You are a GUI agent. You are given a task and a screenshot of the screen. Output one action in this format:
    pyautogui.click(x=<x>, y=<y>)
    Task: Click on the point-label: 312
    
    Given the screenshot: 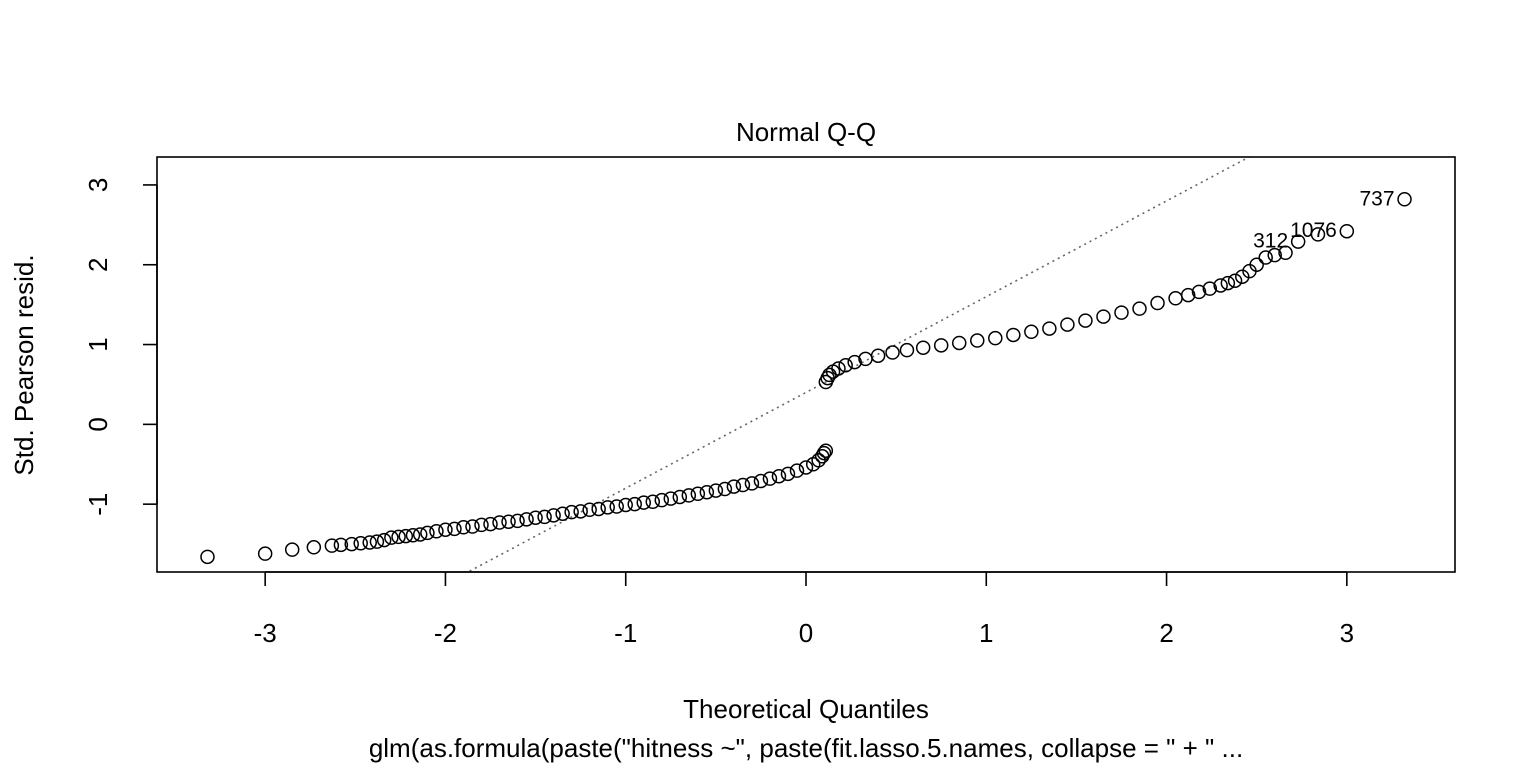 What is the action you would take?
    pyautogui.click(x=1270, y=241)
    